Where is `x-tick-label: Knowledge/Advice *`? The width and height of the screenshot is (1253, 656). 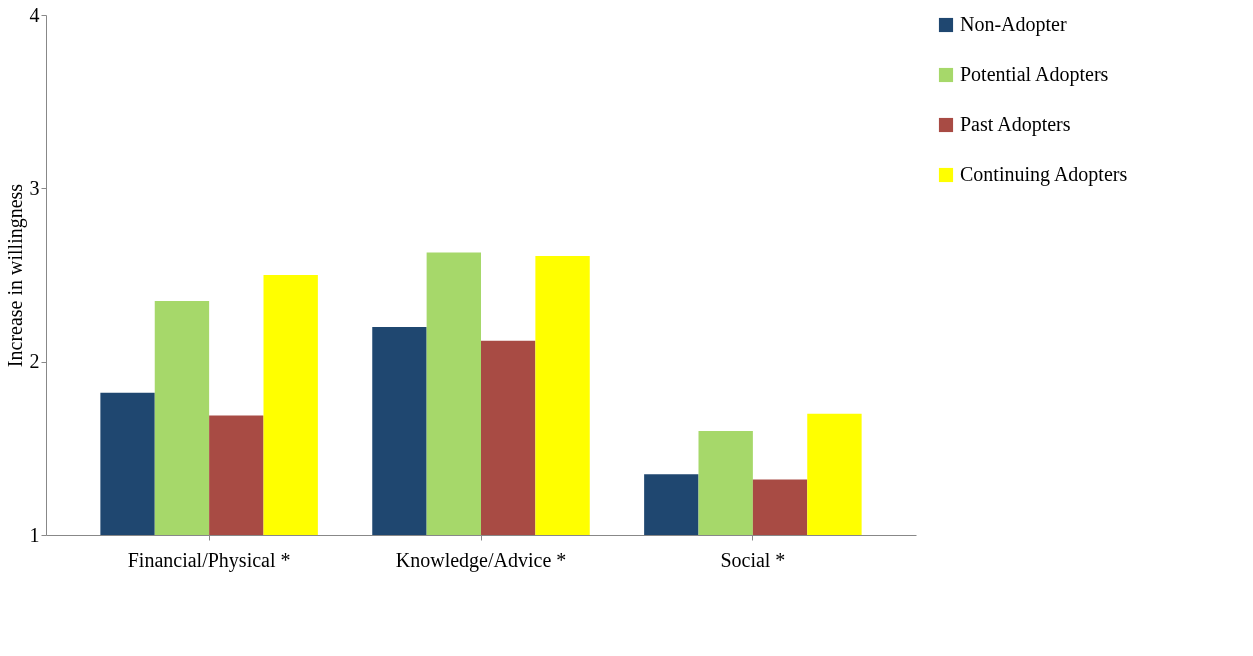
x-tick-label: Knowledge/Advice * is located at coordinates (481, 560).